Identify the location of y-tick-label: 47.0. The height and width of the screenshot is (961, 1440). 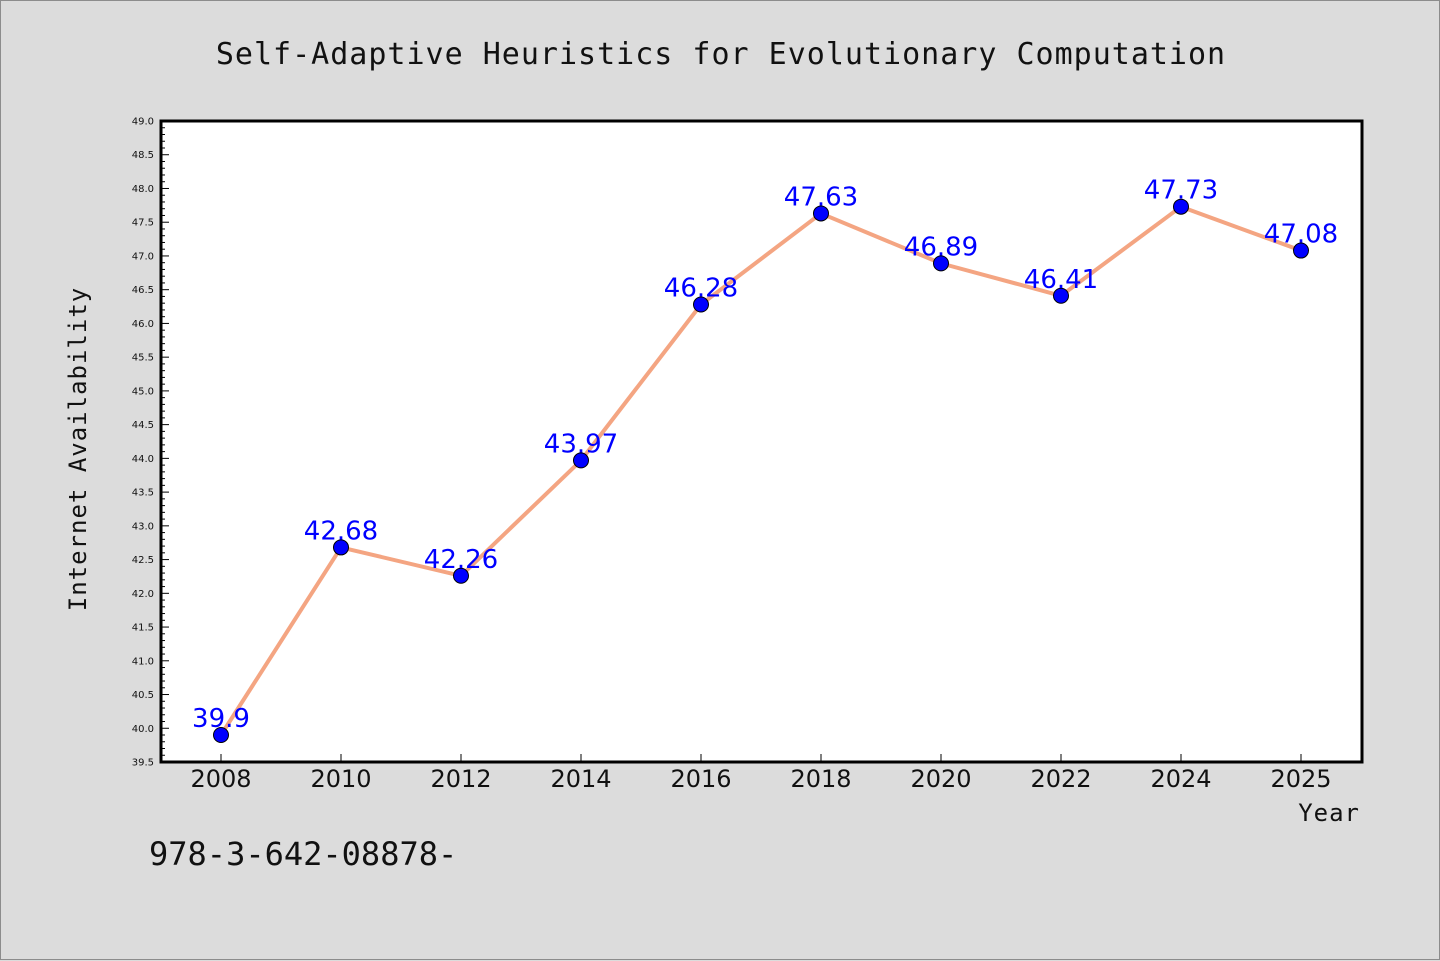
(143, 256).